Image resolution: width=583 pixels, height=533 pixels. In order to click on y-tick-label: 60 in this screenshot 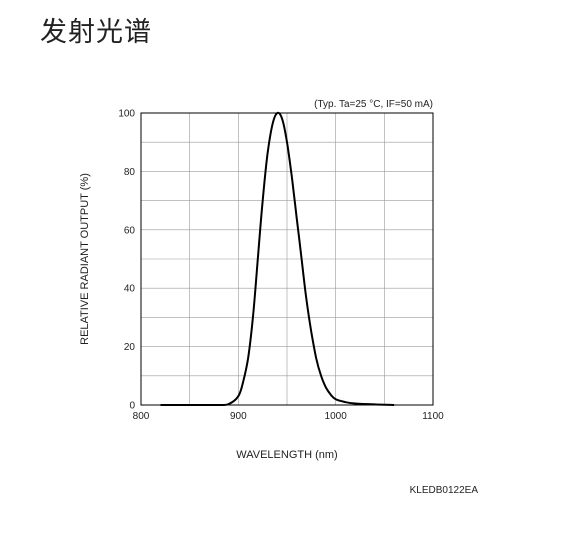, I will do `click(130, 230)`.